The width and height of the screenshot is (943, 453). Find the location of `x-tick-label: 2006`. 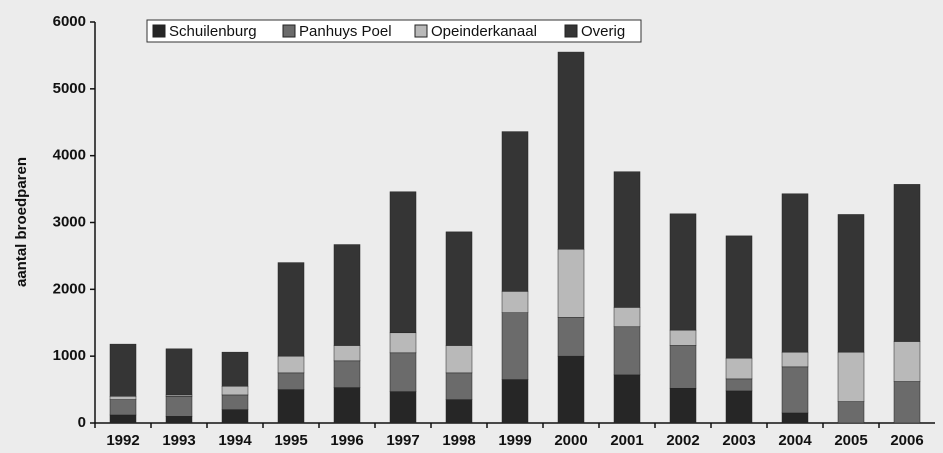

x-tick-label: 2006 is located at coordinates (906, 440).